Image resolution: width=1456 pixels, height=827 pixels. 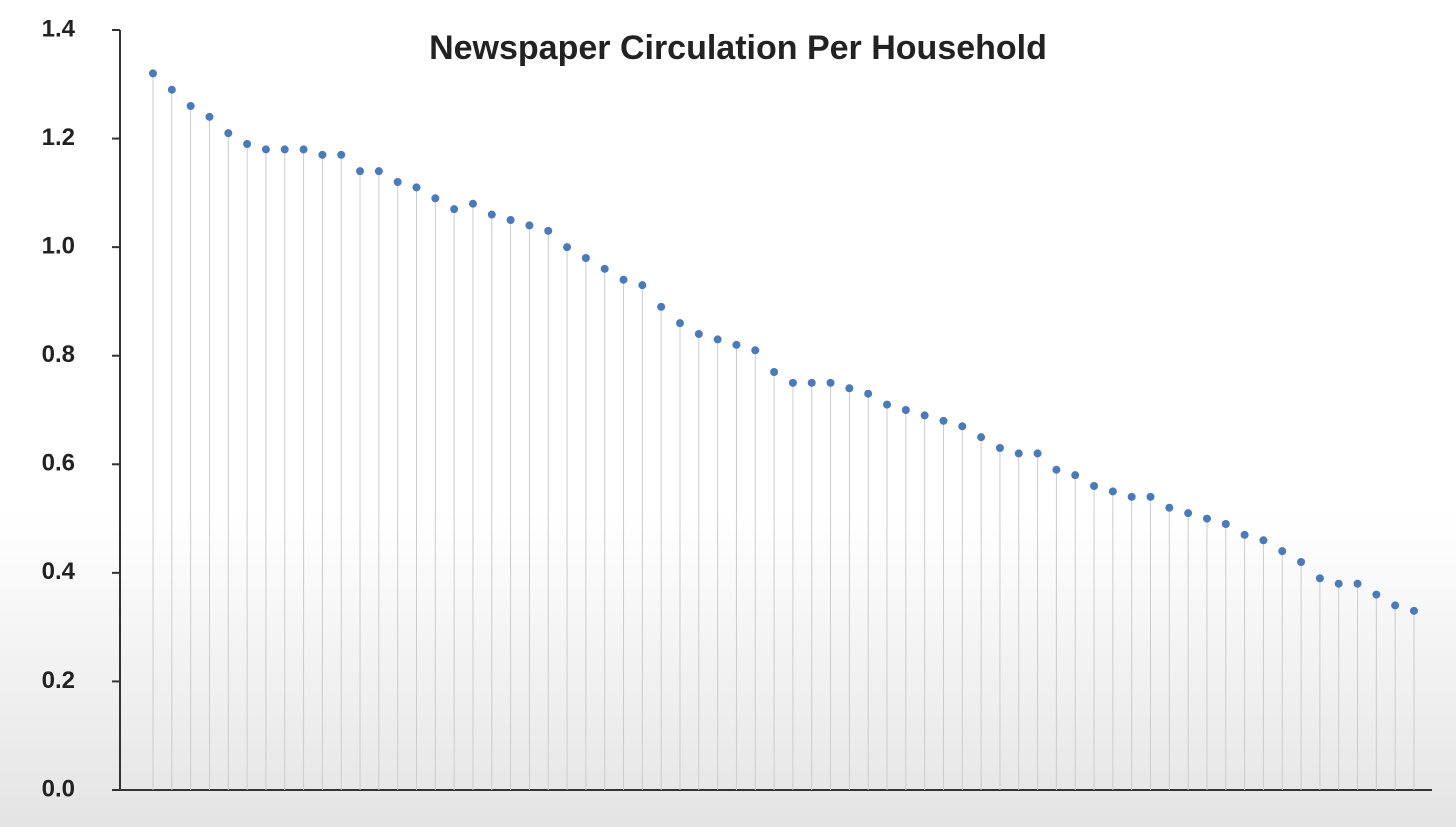 I want to click on y-tick-label: 1.4, so click(x=59, y=28).